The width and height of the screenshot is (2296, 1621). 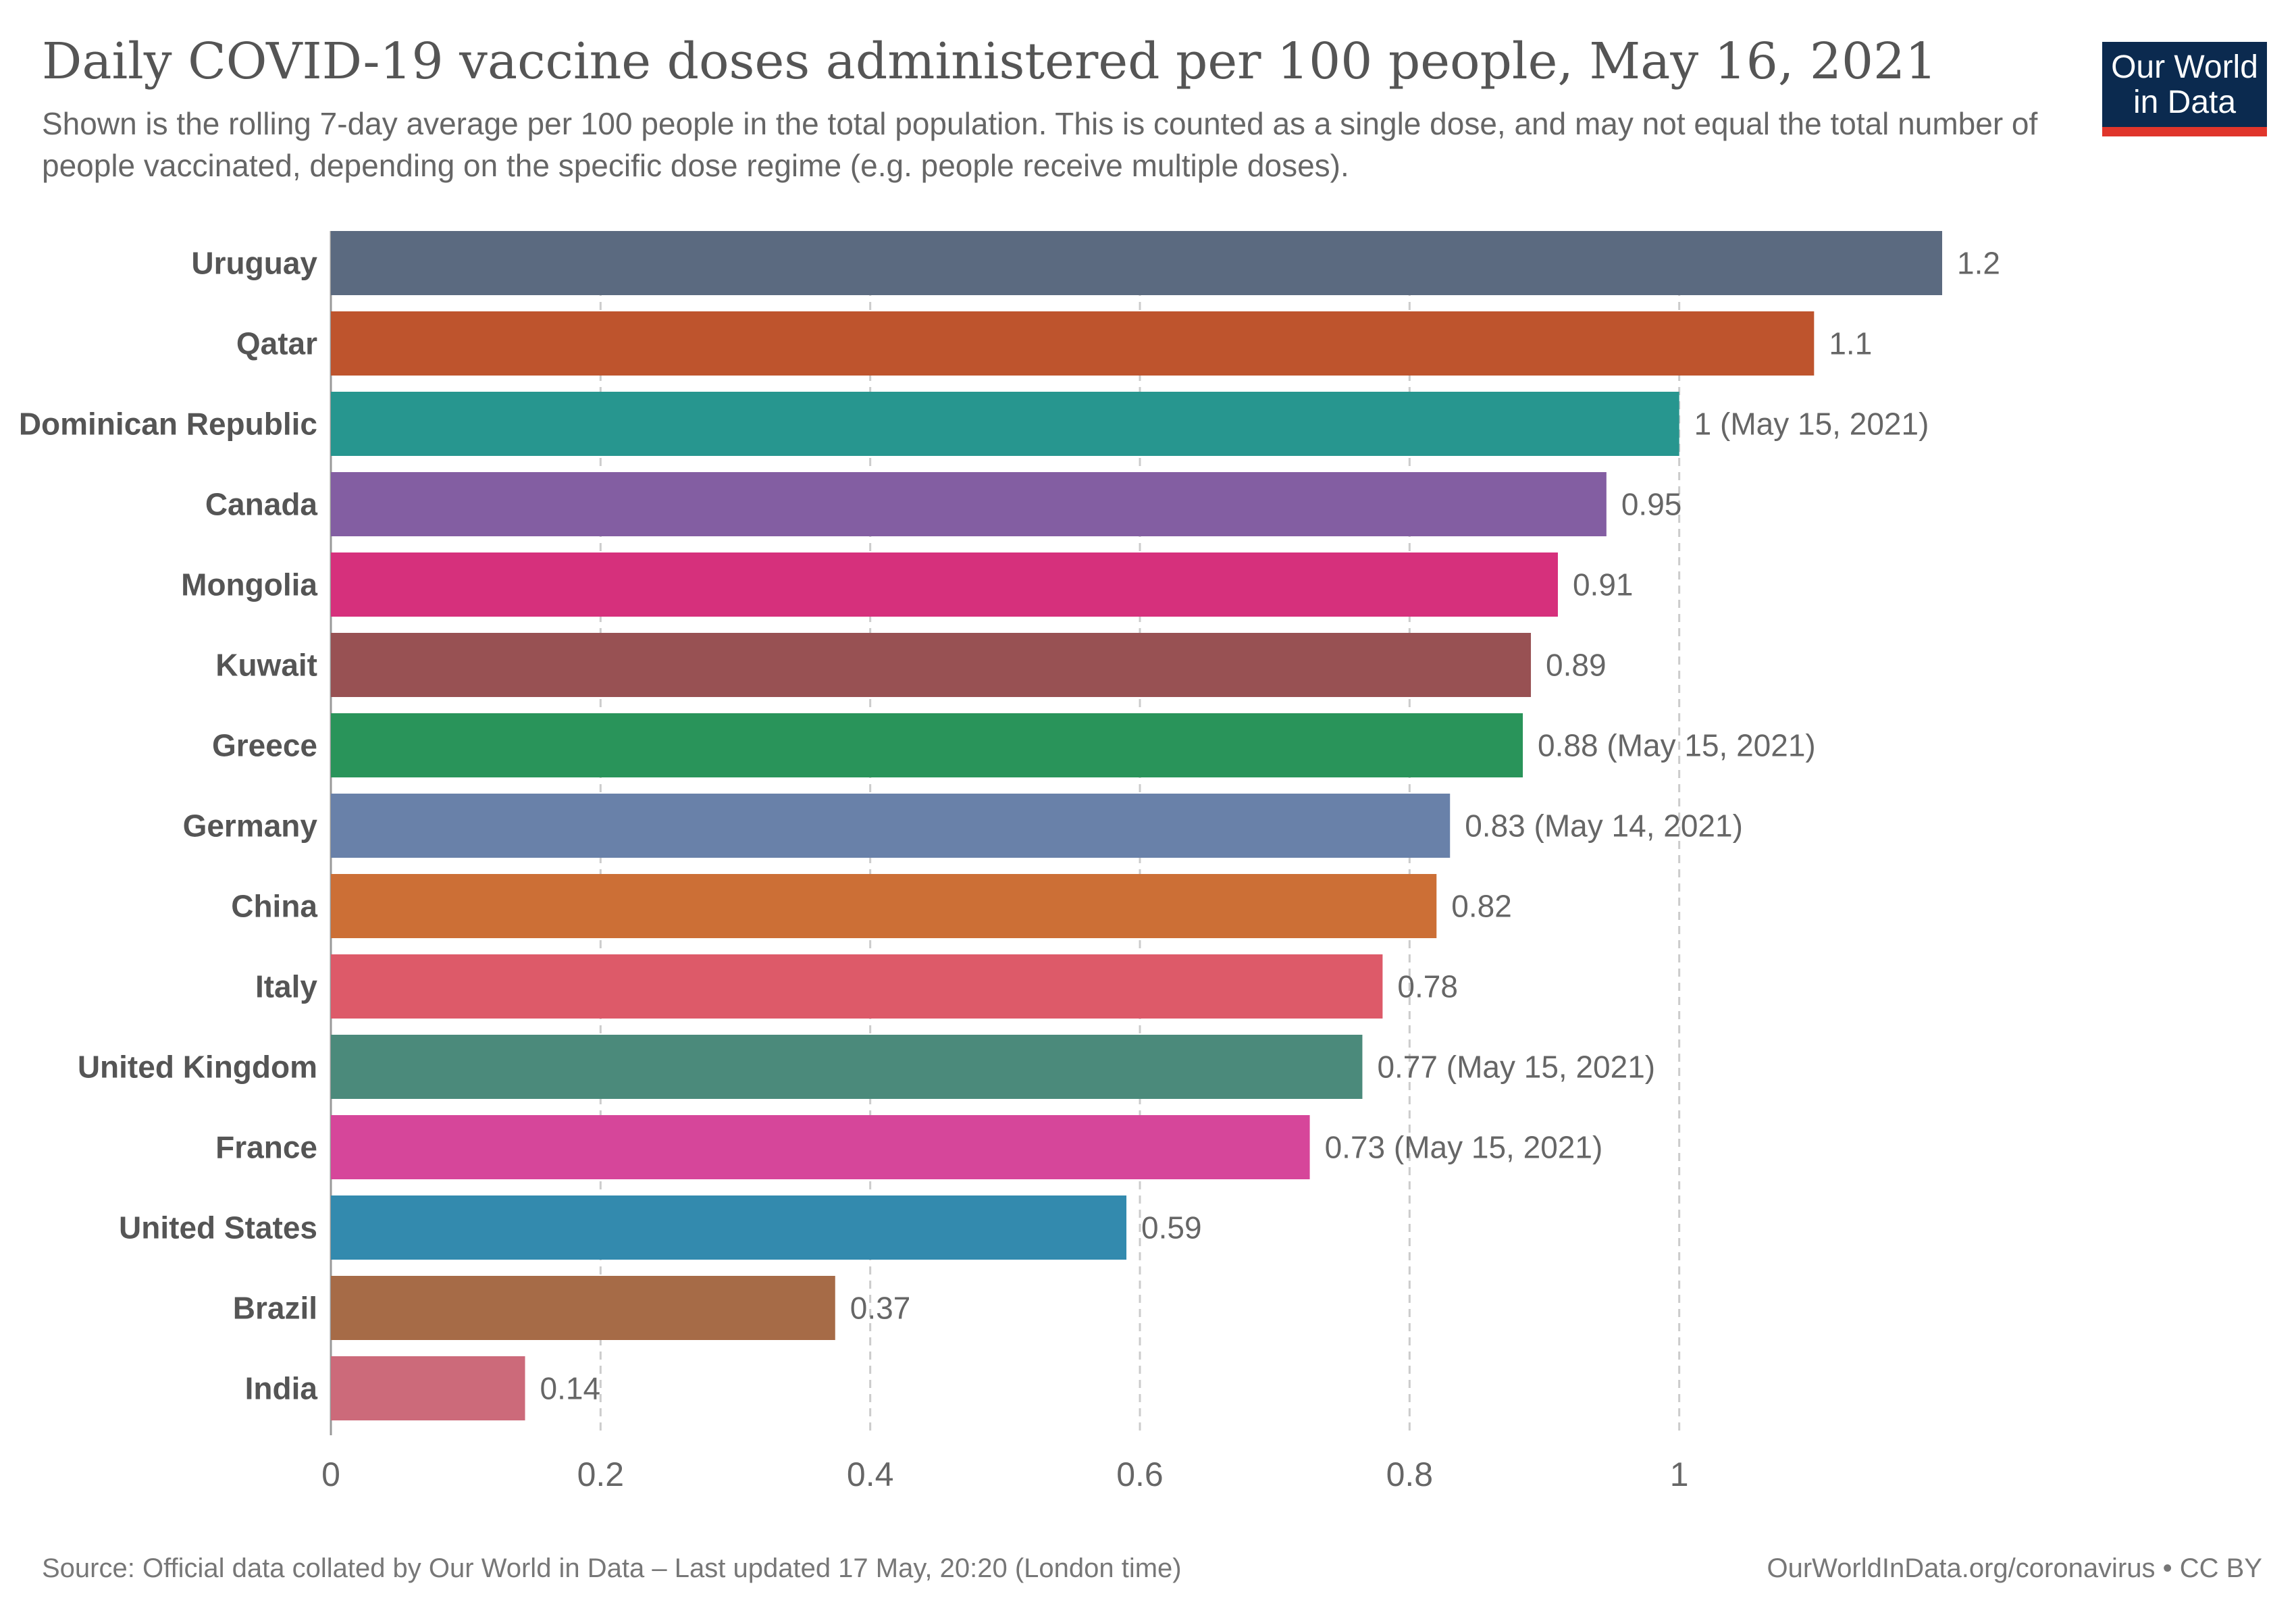 I want to click on owid-logo: Our World in Data, so click(x=2184, y=89).